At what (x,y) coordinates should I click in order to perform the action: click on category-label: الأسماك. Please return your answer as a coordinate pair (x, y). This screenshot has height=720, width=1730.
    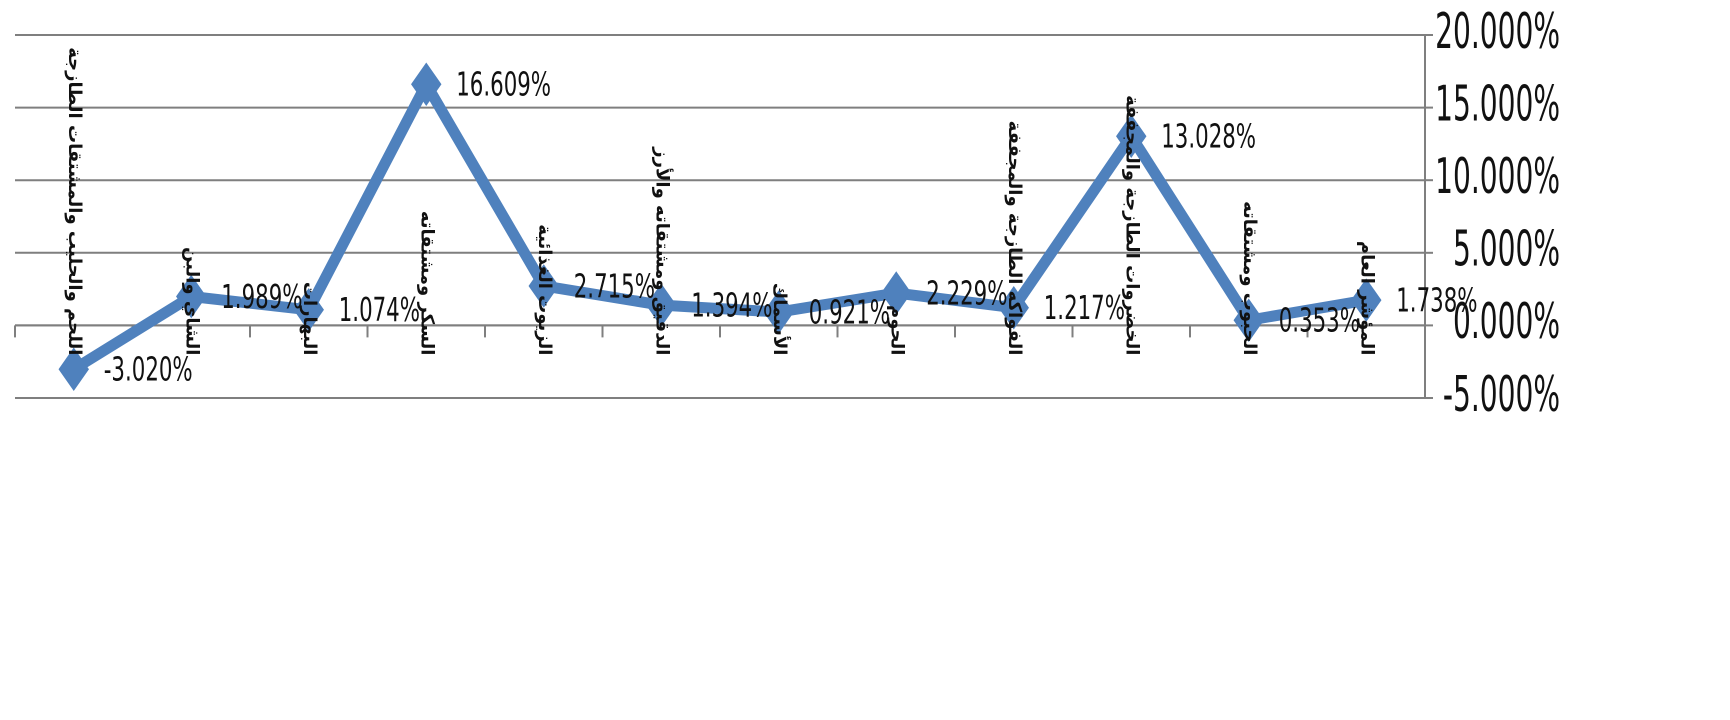
    Looking at the image, I should click on (780, 319).